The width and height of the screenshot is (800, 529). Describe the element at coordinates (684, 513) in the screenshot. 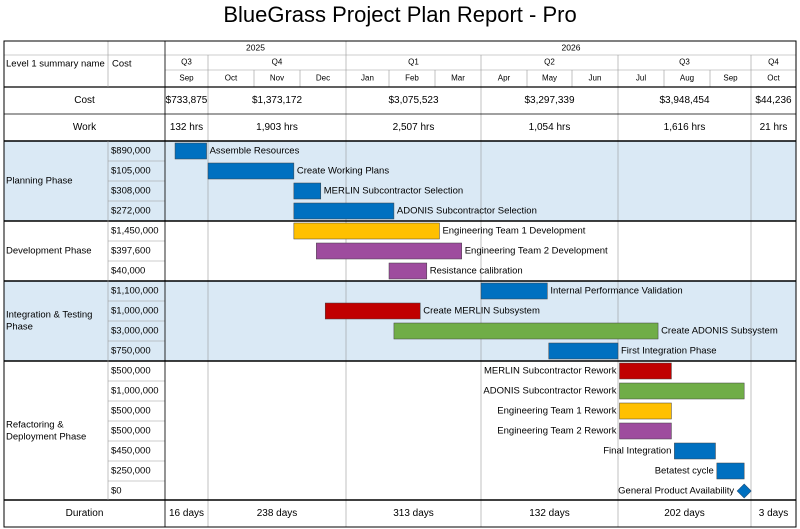

I see `quarter-duration-value: 202 days` at that location.